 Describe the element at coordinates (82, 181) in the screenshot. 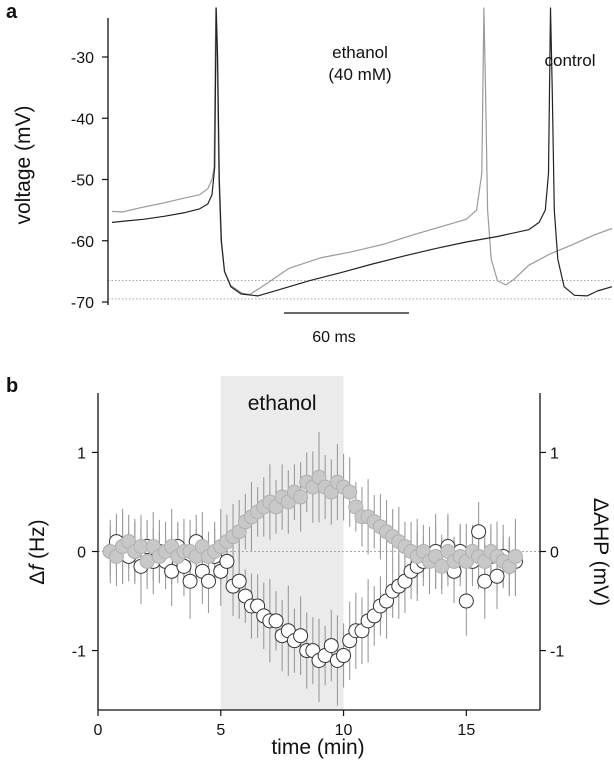

I see `voltage-tick-label: -50` at that location.